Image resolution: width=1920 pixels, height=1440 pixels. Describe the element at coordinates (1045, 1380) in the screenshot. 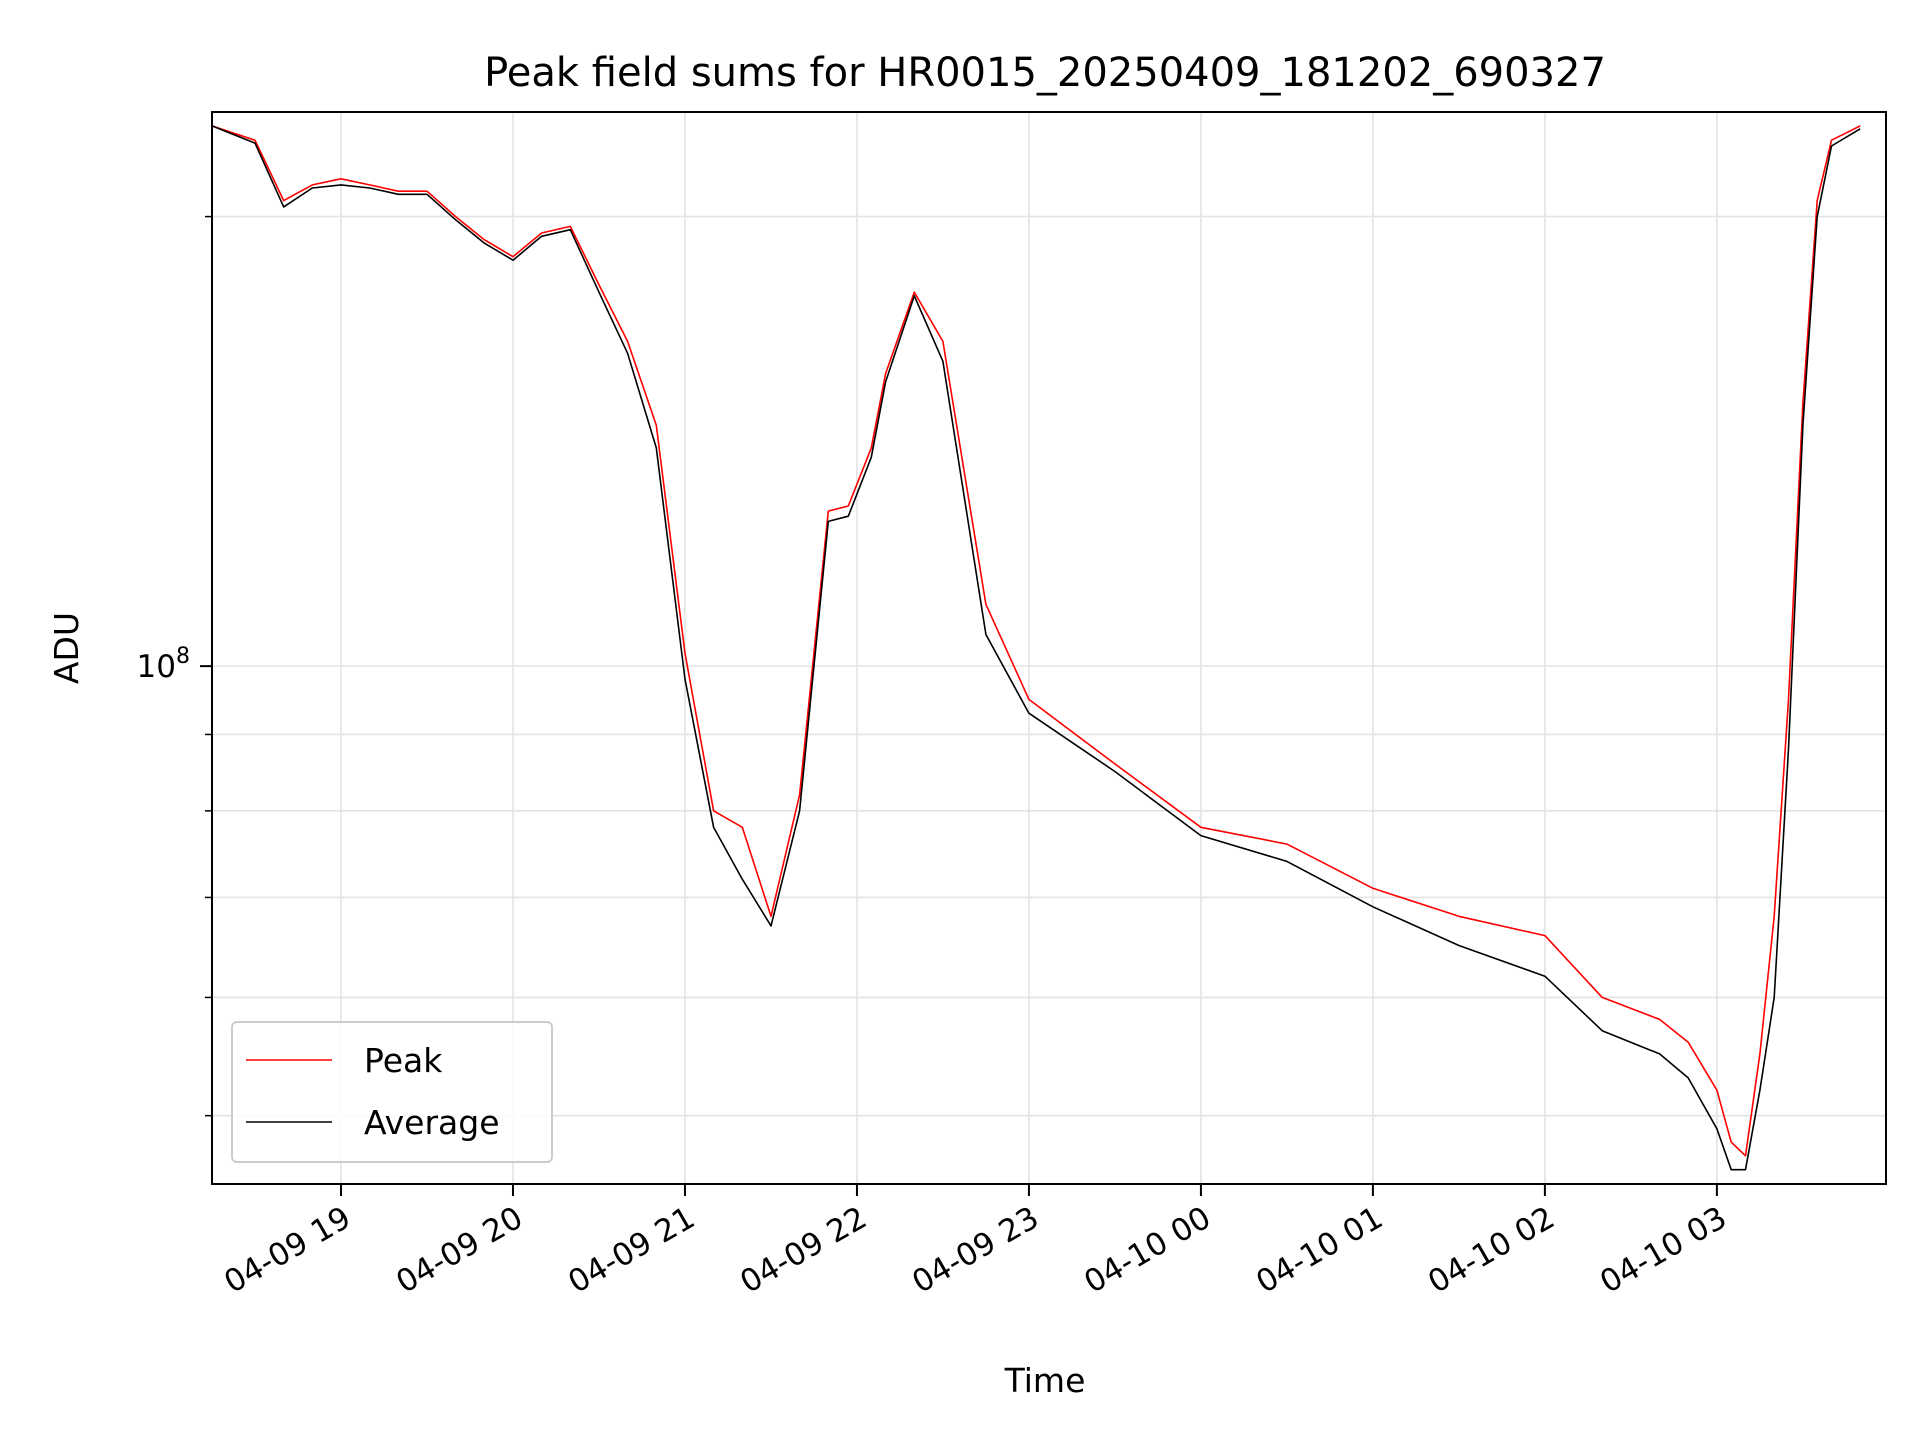

I see `x-axis-title: Time` at that location.